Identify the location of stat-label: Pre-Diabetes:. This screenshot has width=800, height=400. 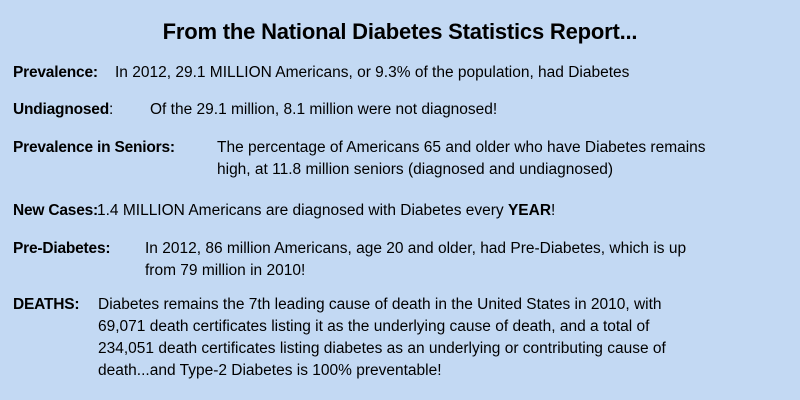
(62, 248).